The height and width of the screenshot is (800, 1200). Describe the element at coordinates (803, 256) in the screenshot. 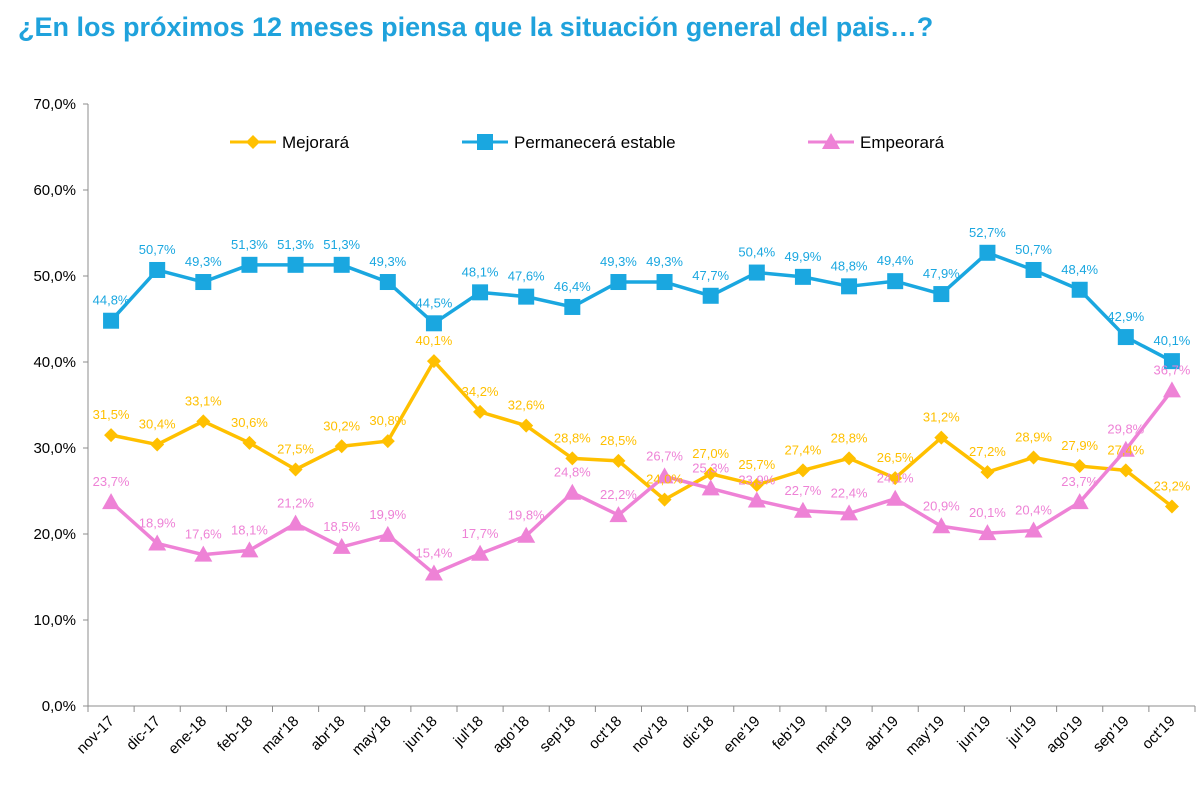

I see `data-label: 49,9%` at that location.